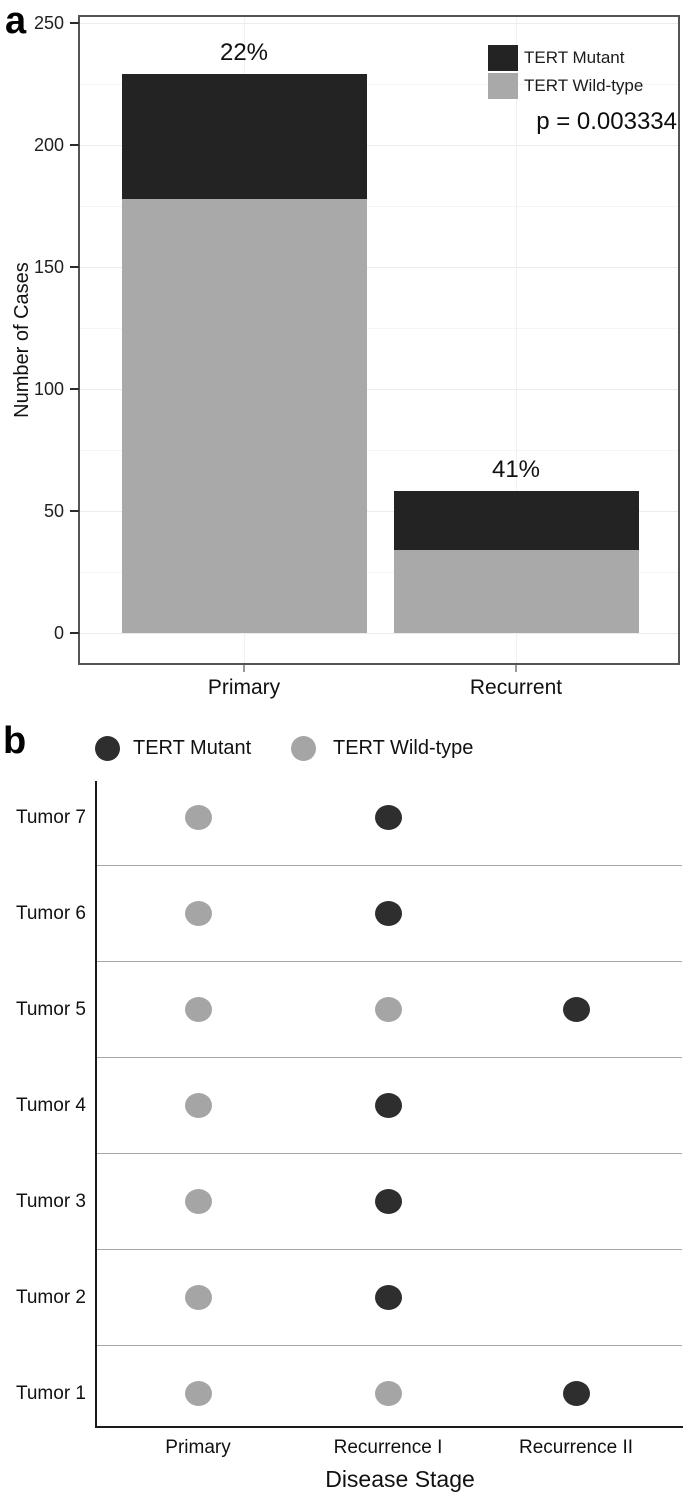 Image resolution: width=685 pixels, height=1499 pixels. I want to click on dot-tumor-5-primary, so click(198, 1009).